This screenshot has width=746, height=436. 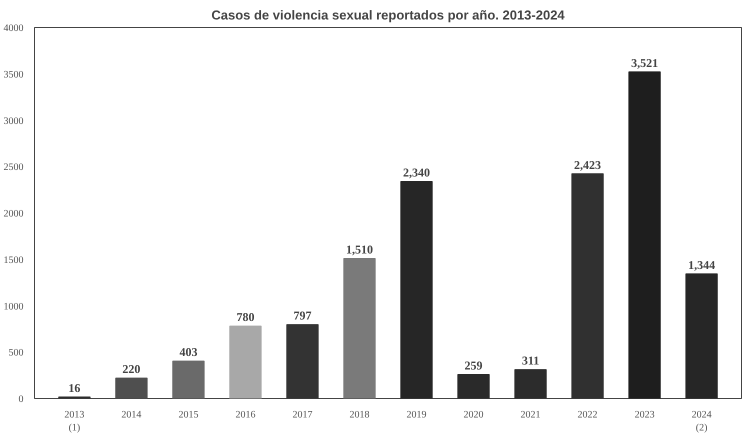 What do you see at coordinates (474, 415) in the screenshot?
I see `x-tick-label: 2020` at bounding box center [474, 415].